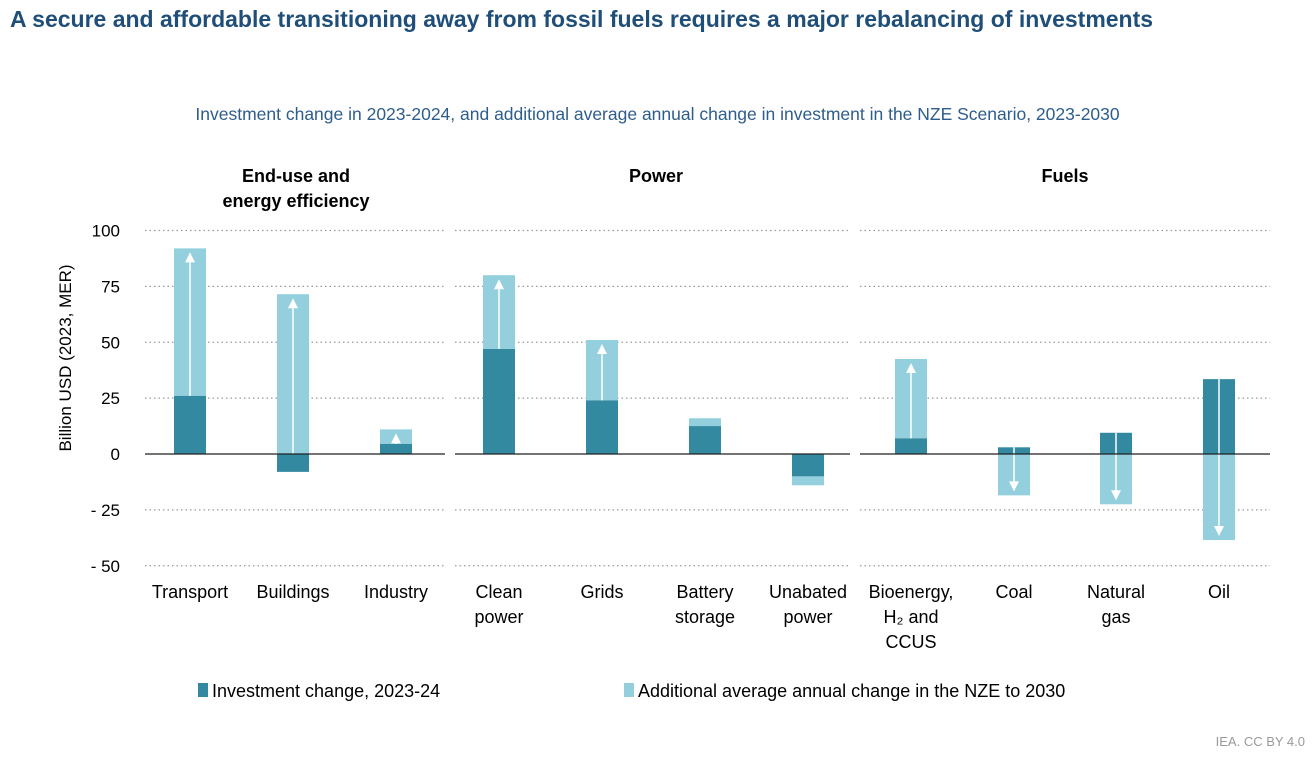 The width and height of the screenshot is (1315, 757). I want to click on x-tick-label: Industry, so click(396, 592).